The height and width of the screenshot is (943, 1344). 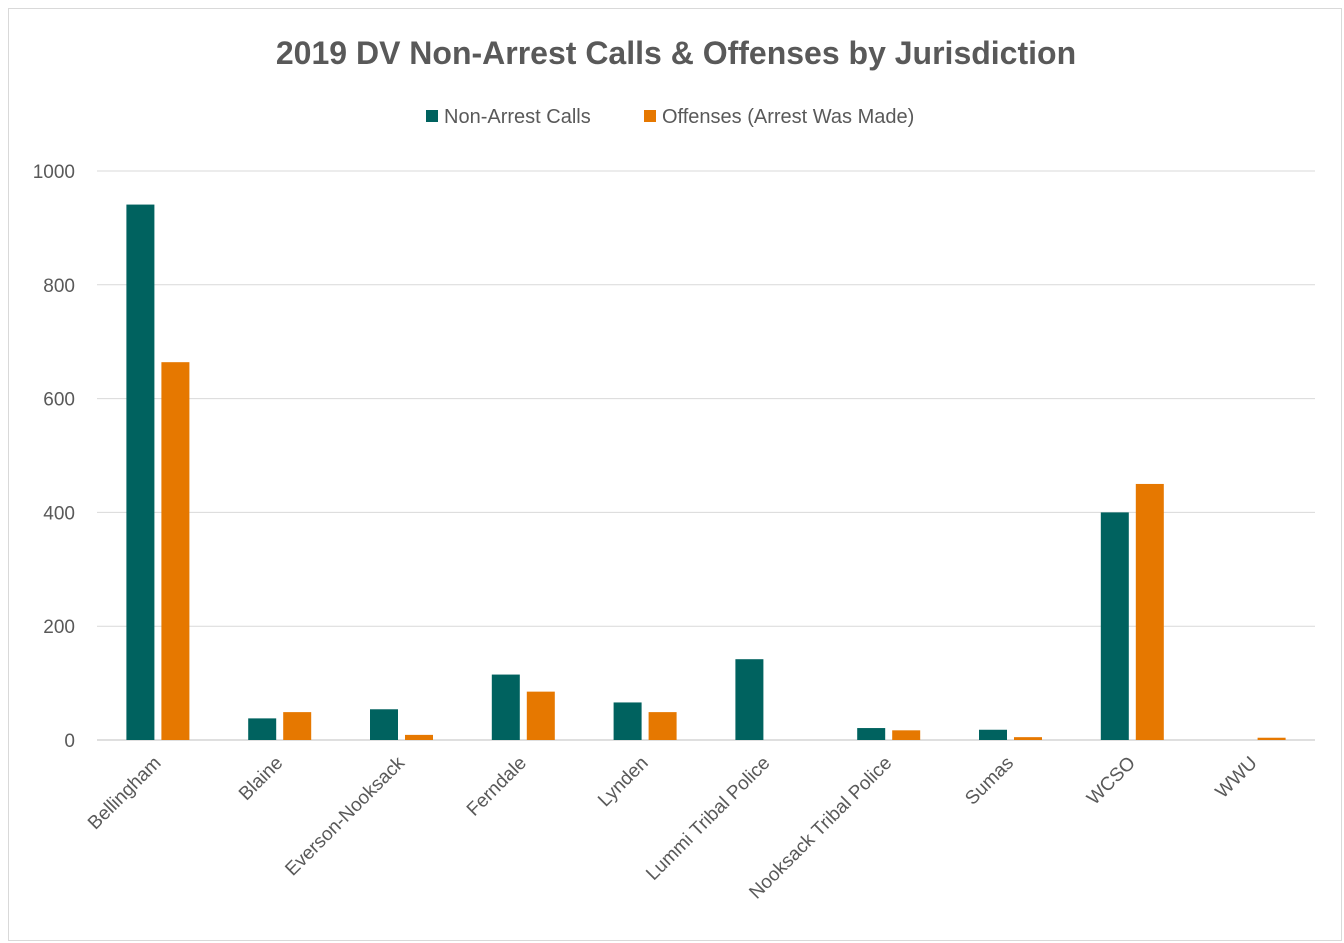 What do you see at coordinates (54, 172) in the screenshot?
I see `y-tick-label: 1000` at bounding box center [54, 172].